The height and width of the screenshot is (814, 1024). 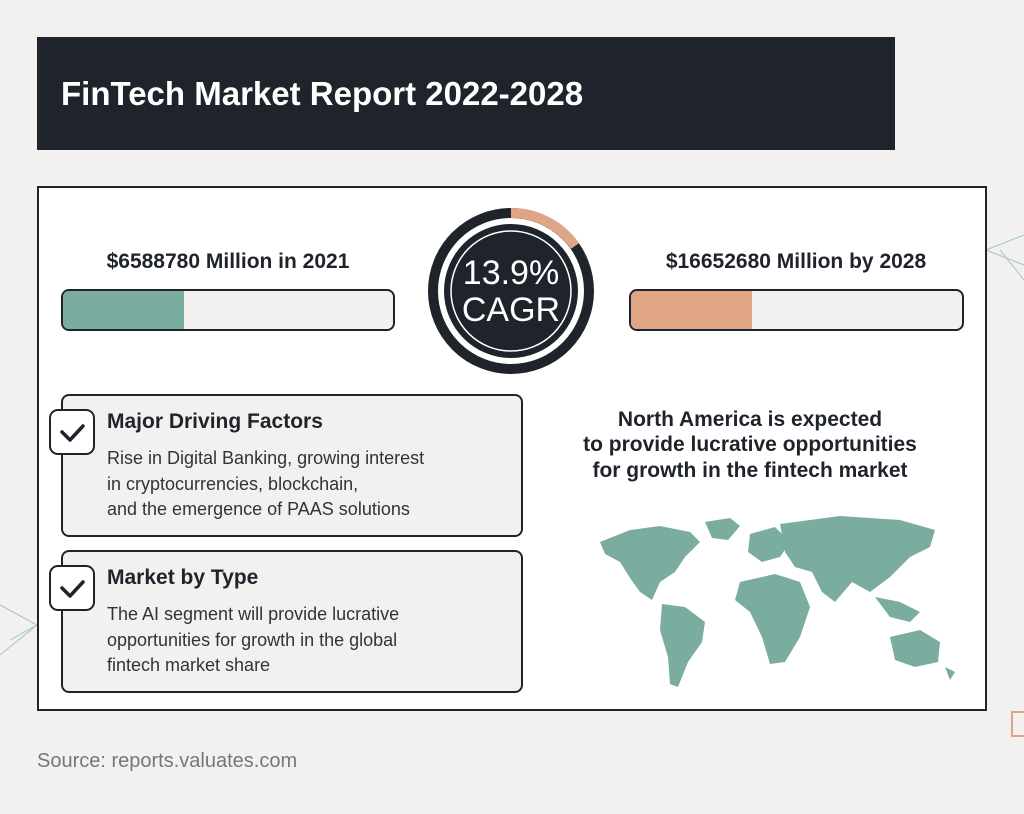 I want to click on world-map, so click(x=777, y=601).